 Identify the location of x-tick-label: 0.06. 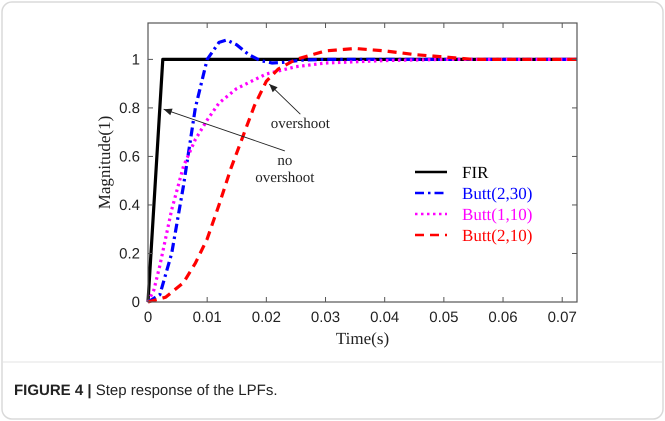
(503, 317).